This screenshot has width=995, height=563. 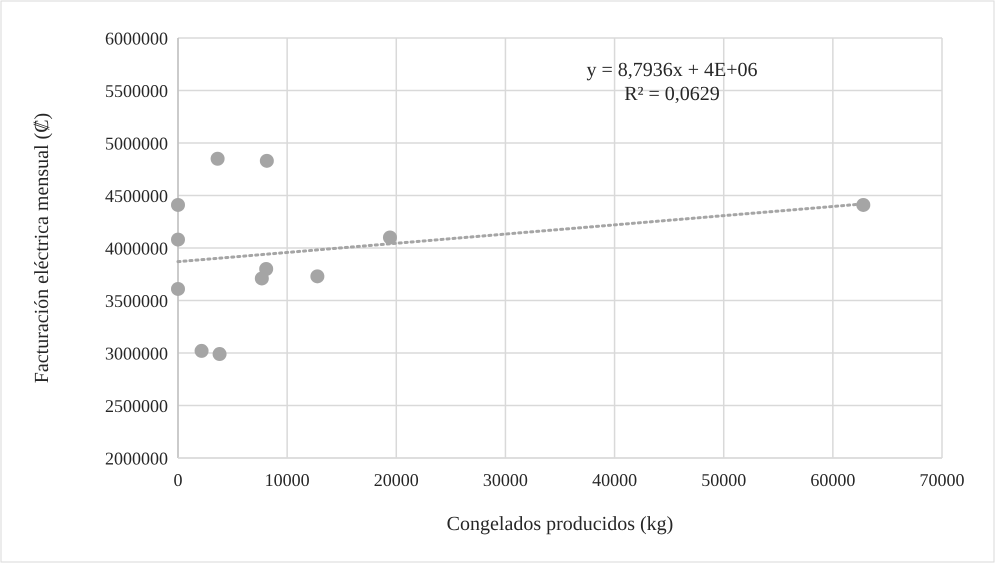 What do you see at coordinates (942, 480) in the screenshot?
I see `x-tick-label: 70000` at bounding box center [942, 480].